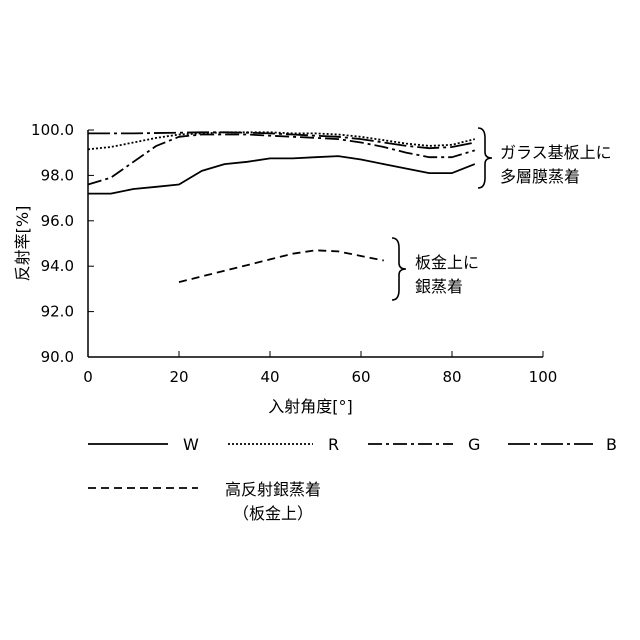 The height and width of the screenshot is (640, 640). What do you see at coordinates (88, 377) in the screenshot?
I see `x-tick-label: 0` at bounding box center [88, 377].